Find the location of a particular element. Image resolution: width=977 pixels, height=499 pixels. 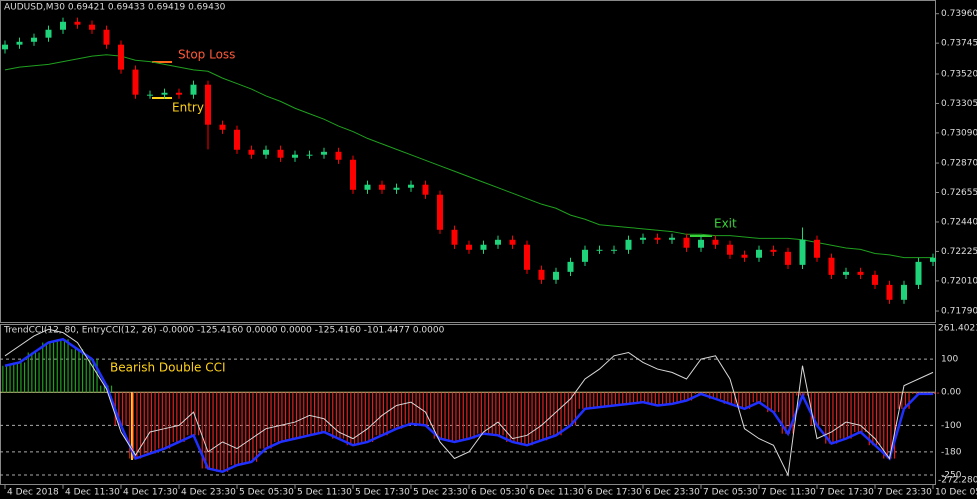

x-tick-label: 5 Dec 05:30 is located at coordinates (266, 493).